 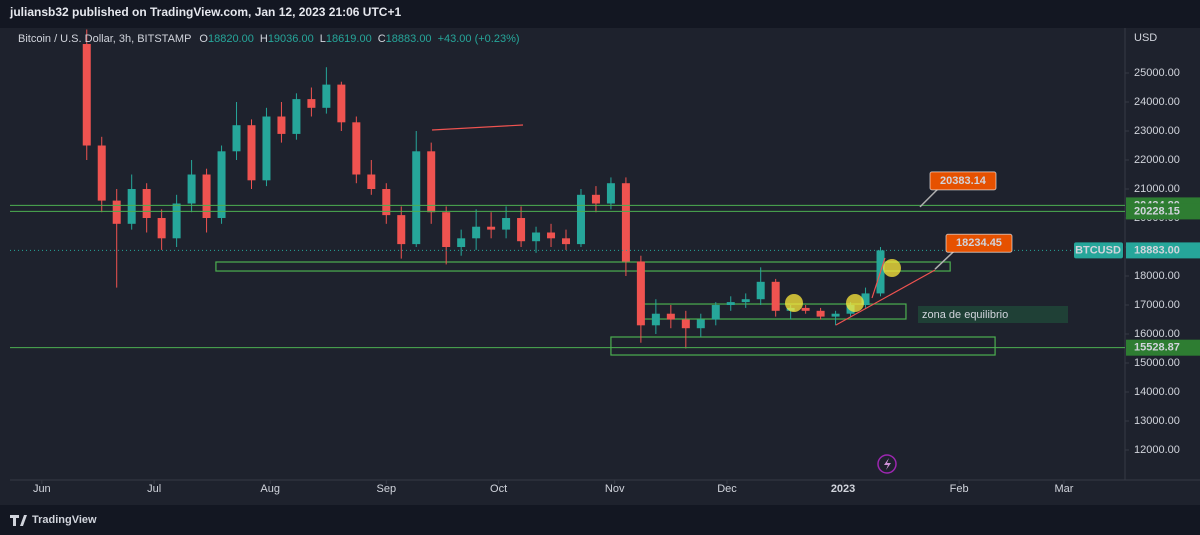 What do you see at coordinates (1157, 363) in the screenshot?
I see `y-tick-label: 15000.00` at bounding box center [1157, 363].